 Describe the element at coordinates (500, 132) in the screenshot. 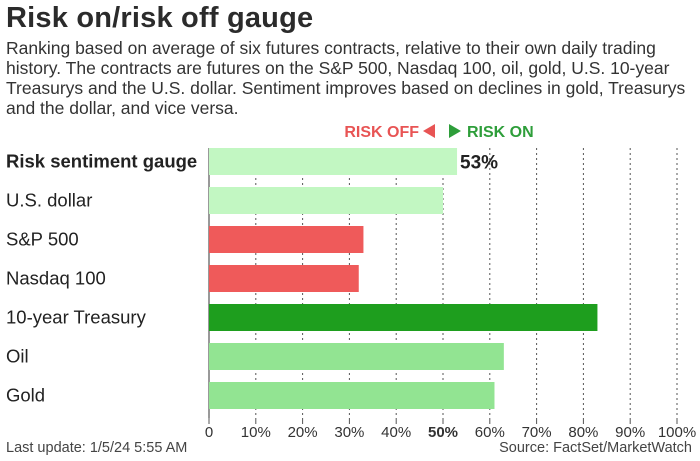

I see `risk-on-label: RISK ON` at that location.